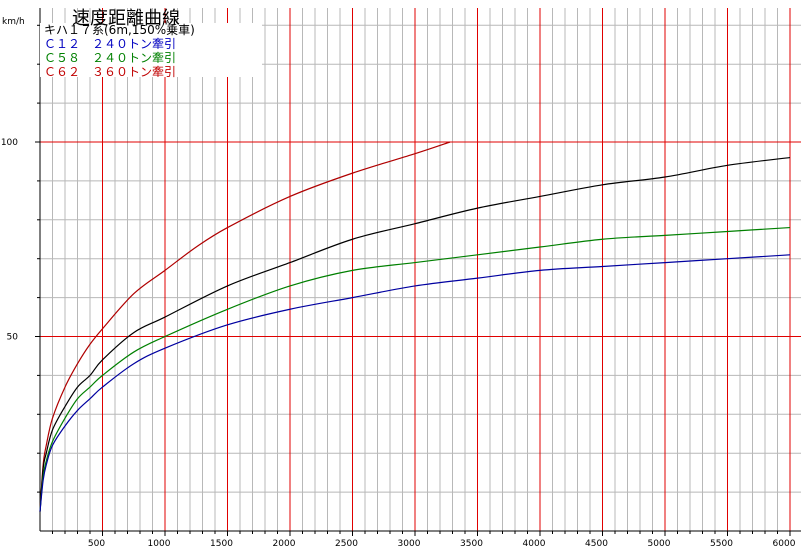  Describe the element at coordinates (721, 544) in the screenshot. I see `x-tick-label: 5500` at that location.